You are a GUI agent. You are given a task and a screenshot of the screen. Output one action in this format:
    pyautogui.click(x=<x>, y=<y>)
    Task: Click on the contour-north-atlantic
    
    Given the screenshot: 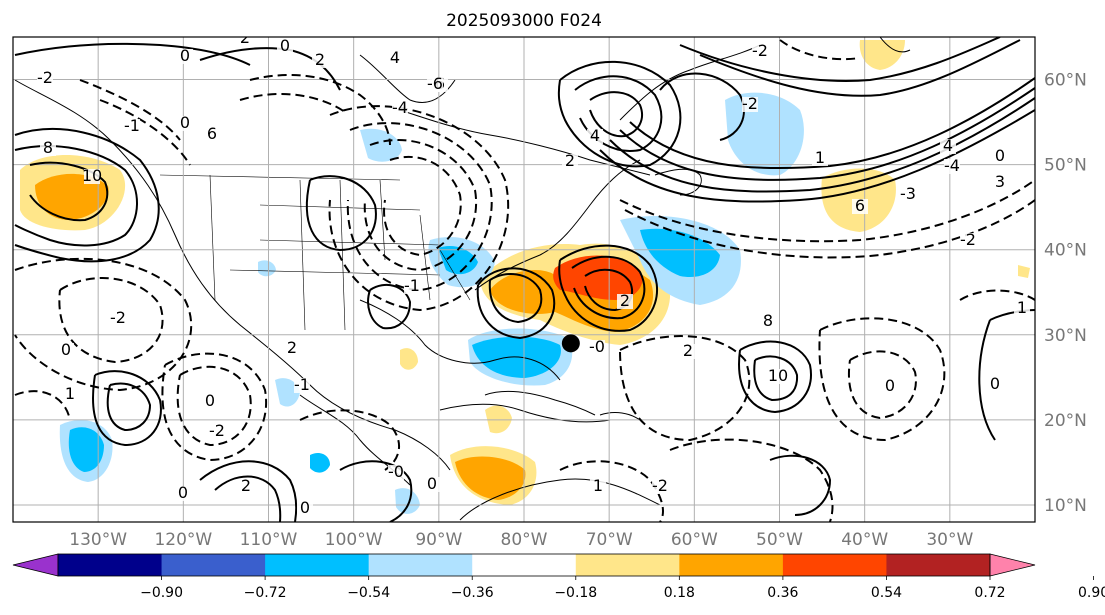 What is the action you would take?
    pyautogui.click(x=860, y=68)
    